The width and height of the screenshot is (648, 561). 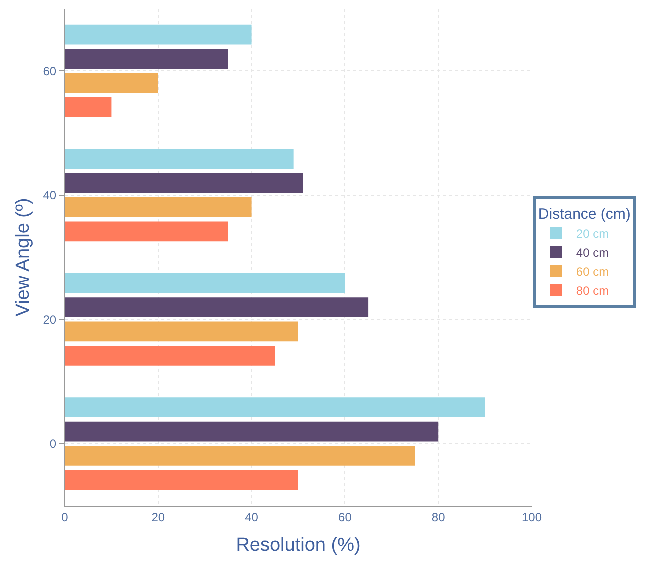 I want to click on y-tick-label: 20, so click(x=50, y=319).